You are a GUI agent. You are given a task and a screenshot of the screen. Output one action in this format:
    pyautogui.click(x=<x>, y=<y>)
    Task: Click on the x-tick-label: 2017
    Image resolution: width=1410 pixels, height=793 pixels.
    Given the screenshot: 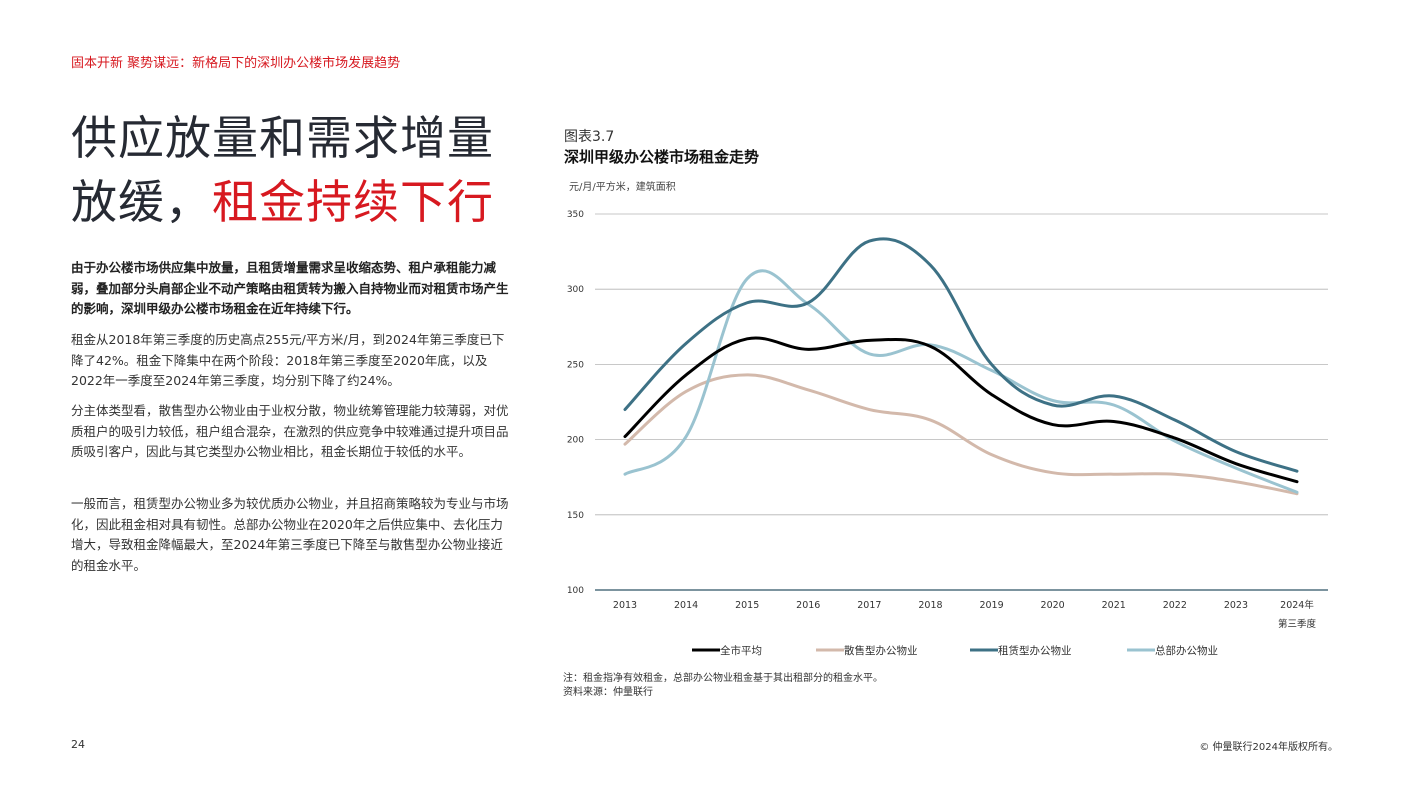 What is the action you would take?
    pyautogui.click(x=869, y=605)
    